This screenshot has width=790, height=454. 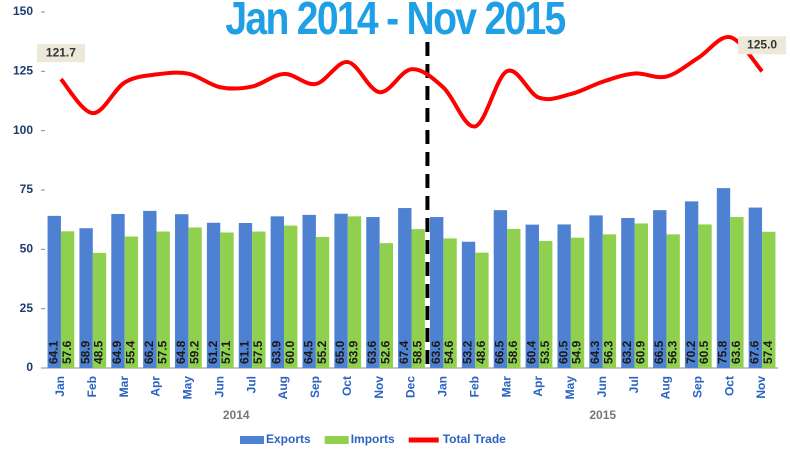 I want to click on data-label: 61.1, so click(x=245, y=352).